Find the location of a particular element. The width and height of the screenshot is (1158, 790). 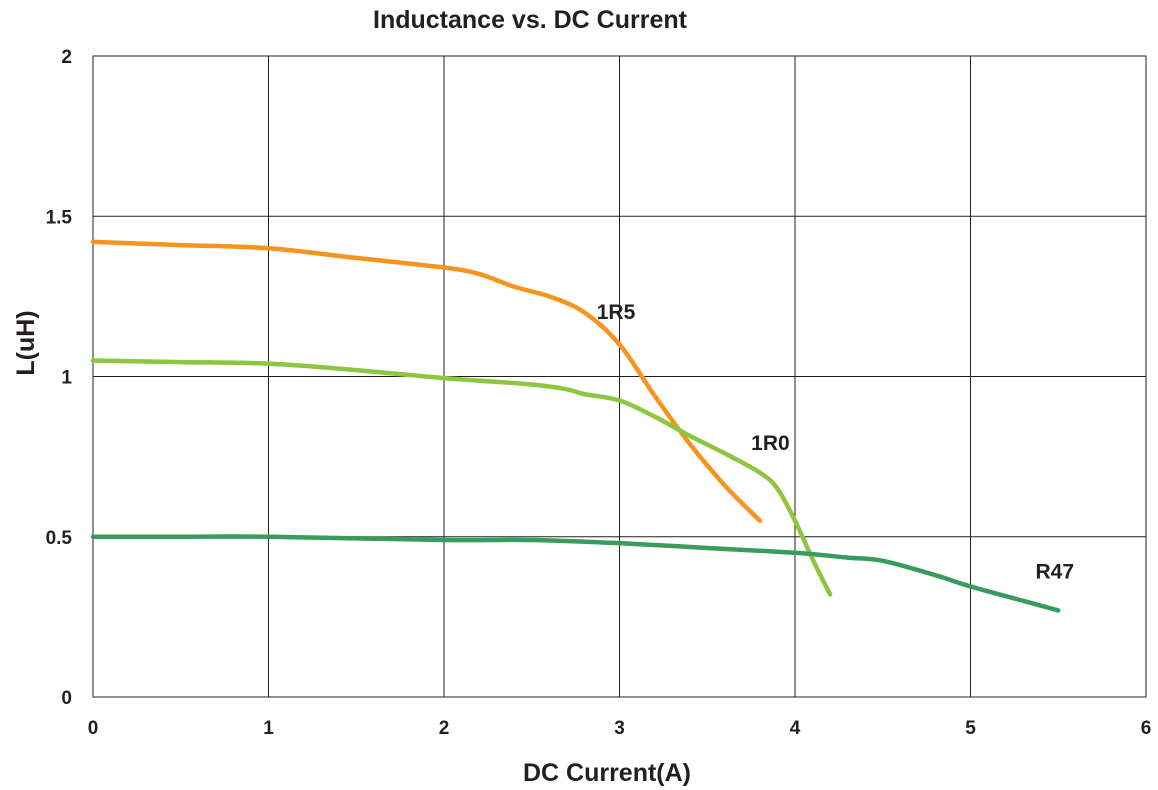

y-tick-label: 1 is located at coordinates (66, 378).